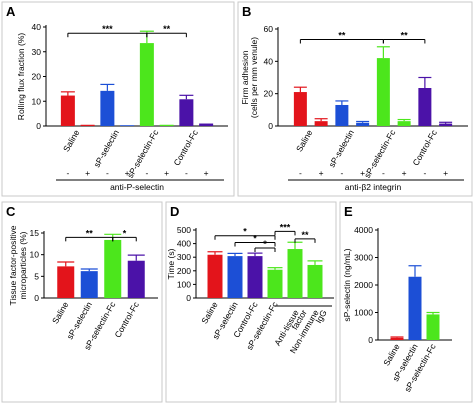 This screenshot has height=405, width=474. What do you see at coordinates (184, 244) in the screenshot?
I see `y-tick-label: 400` at bounding box center [184, 244].